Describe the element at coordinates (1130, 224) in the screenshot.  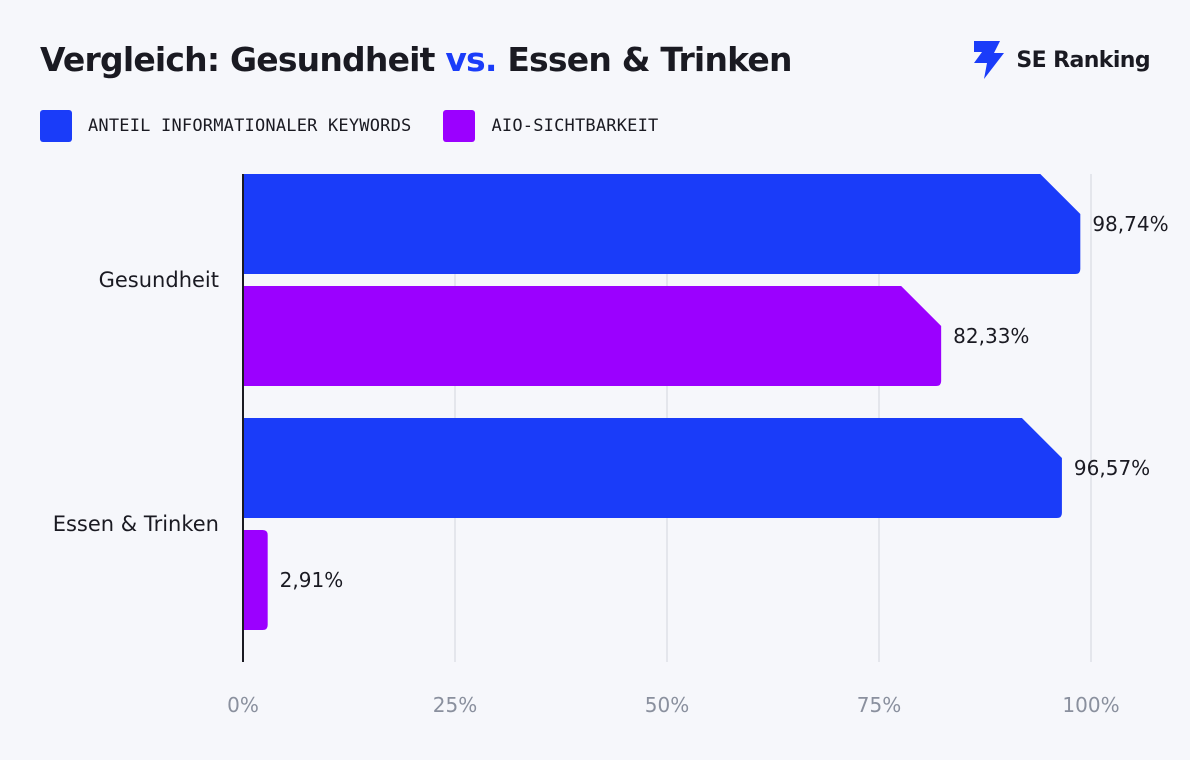
I see `data-label: 98,74%` at that location.